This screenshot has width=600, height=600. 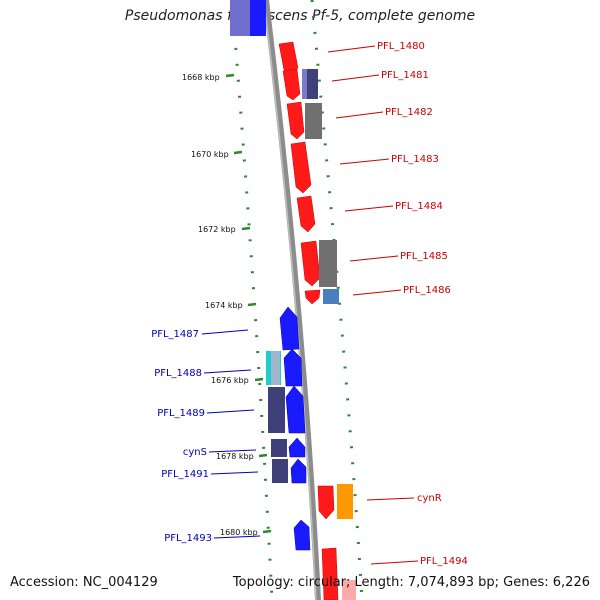 I want to click on gene-pfl-1482-feature, so click(x=313, y=121).